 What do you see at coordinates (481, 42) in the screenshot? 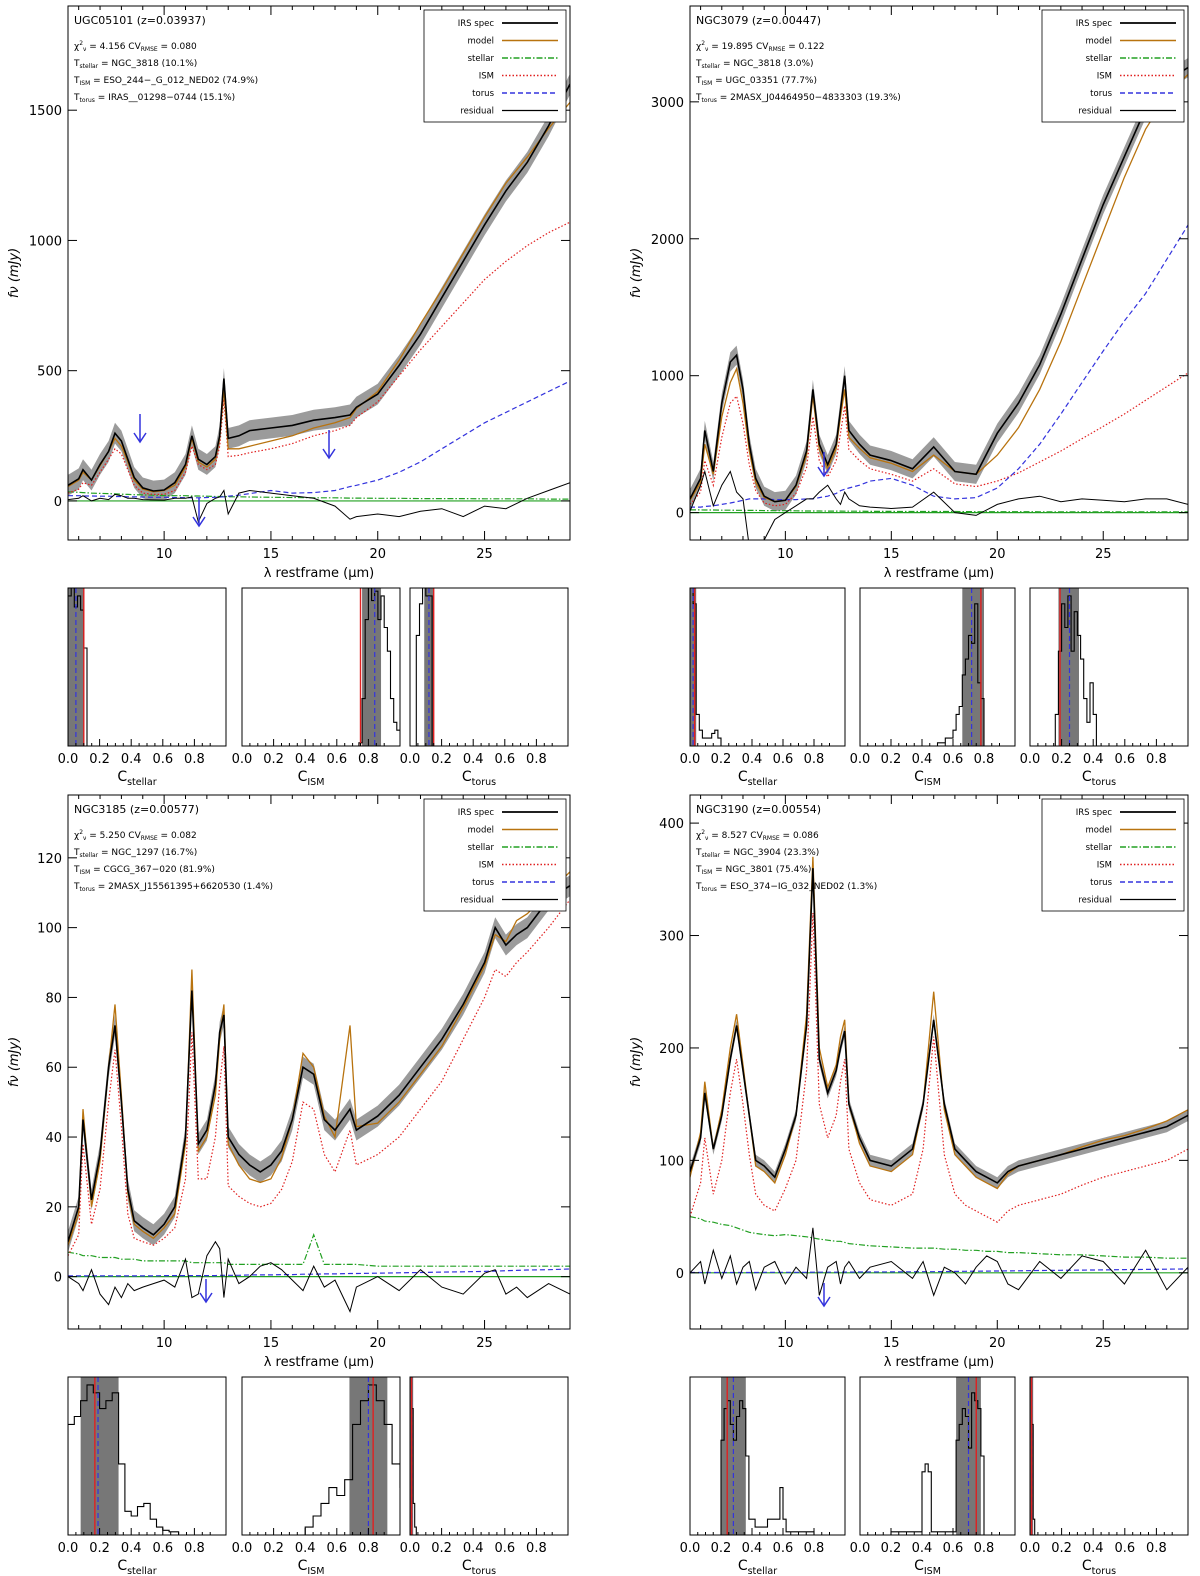
I see `legend-label: model` at bounding box center [481, 42].